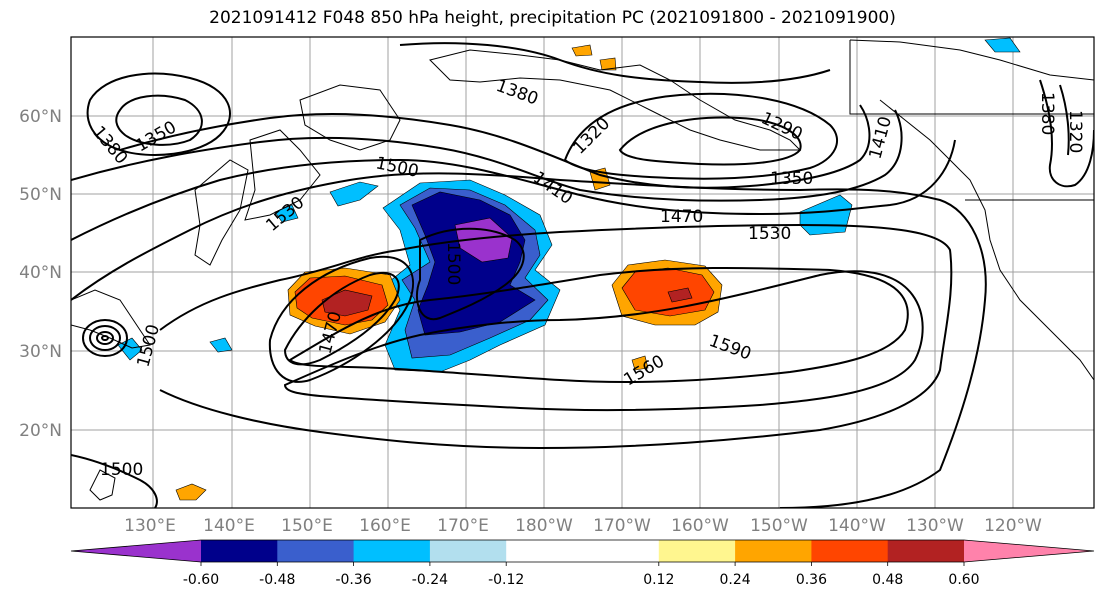  Describe the element at coordinates (463, 526) in the screenshot. I see `lon-label: 170°E` at that location.